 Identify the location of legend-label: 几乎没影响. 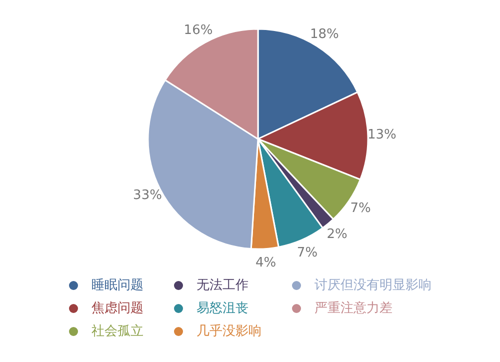
(229, 331).